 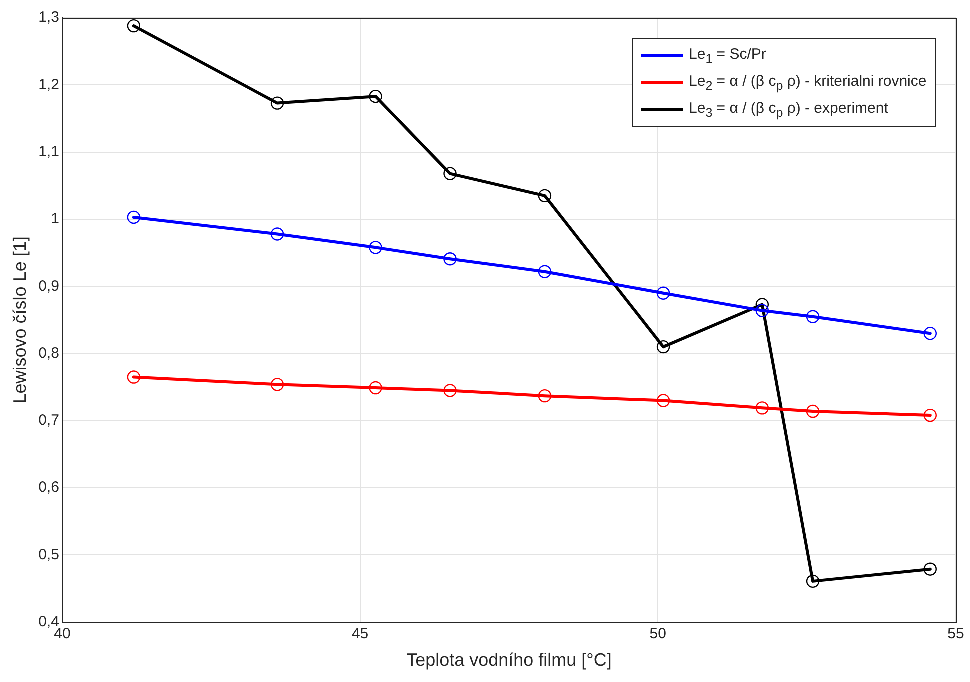 I want to click on y-tick-label: 0,6, so click(x=49, y=487).